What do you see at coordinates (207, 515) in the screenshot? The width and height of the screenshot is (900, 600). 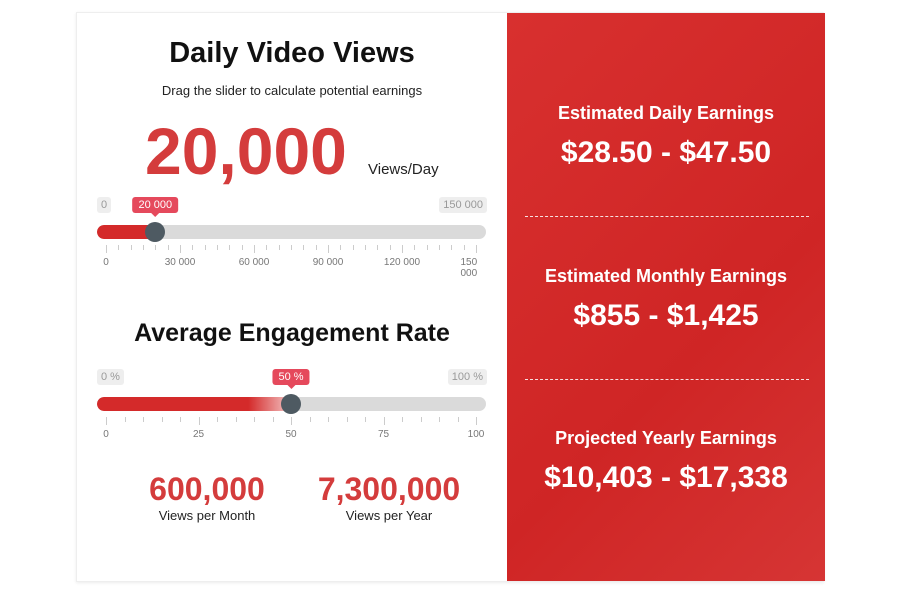 I see `views-per-month-label: Views per Month` at bounding box center [207, 515].